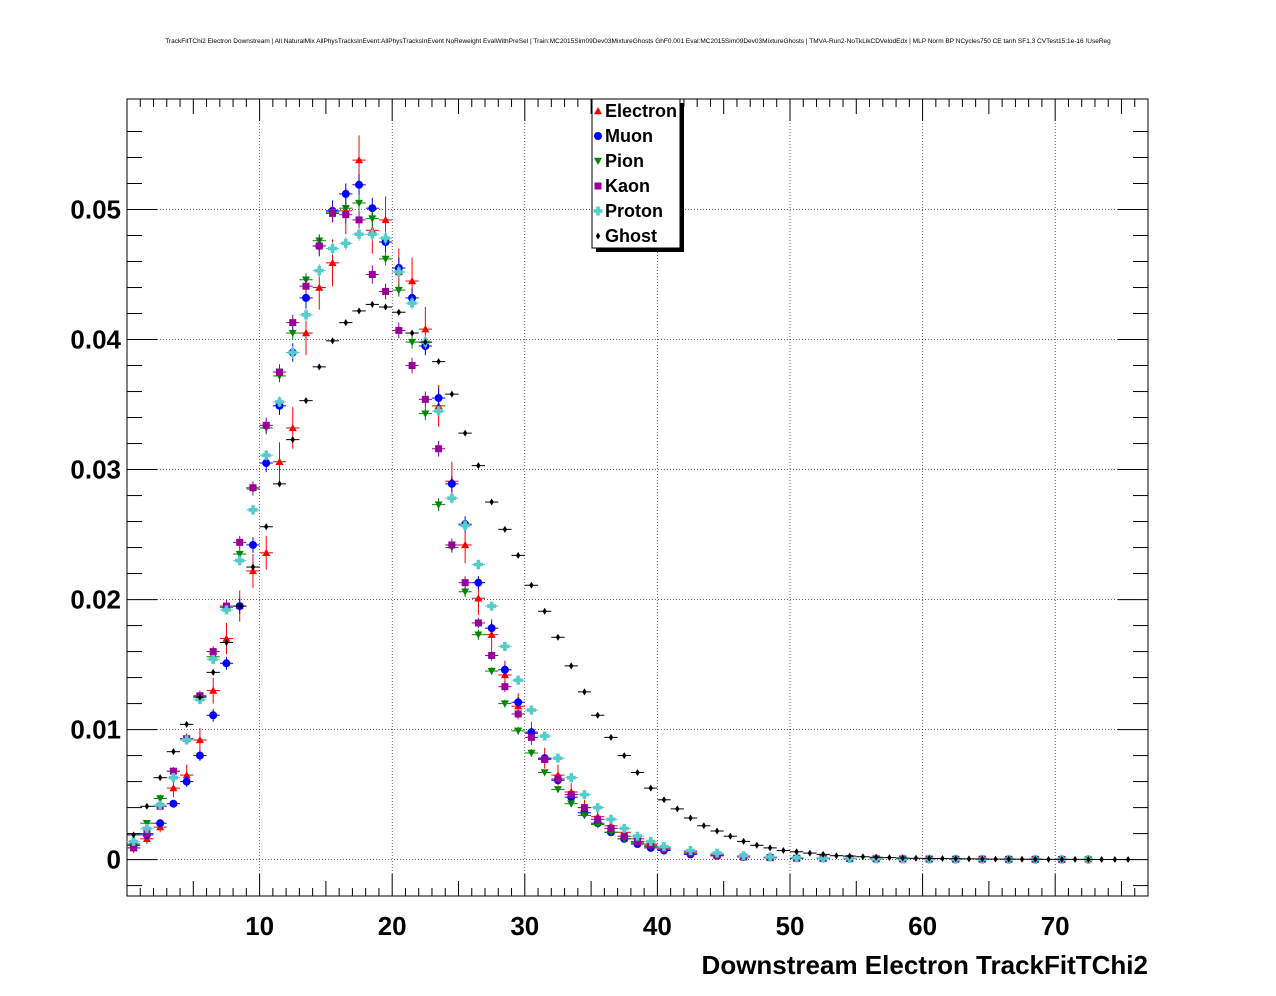  Describe the element at coordinates (524, 926) in the screenshot. I see `x-tick-label: 30` at that location.